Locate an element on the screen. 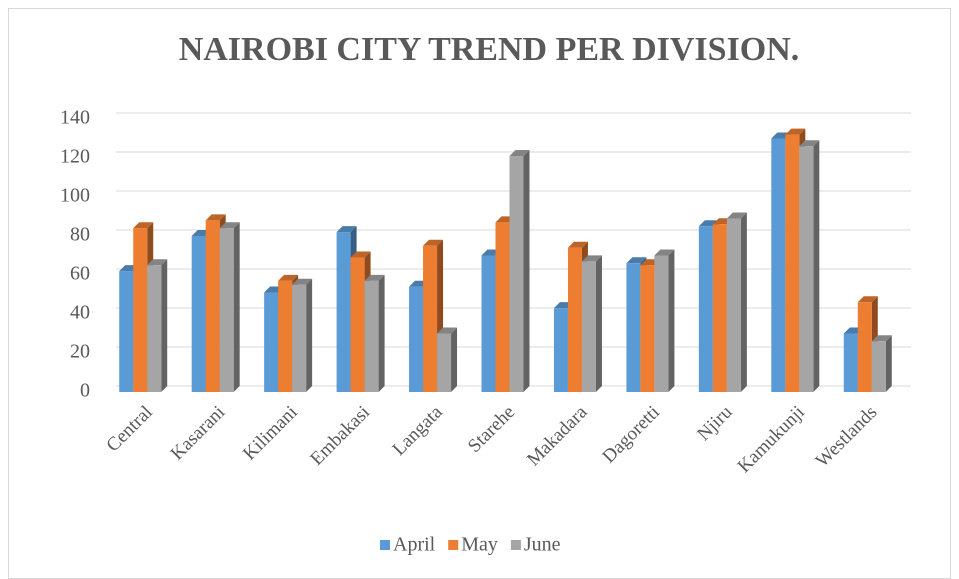 Image resolution: width=959 pixels, height=579 pixels. y-tick-label: 140 is located at coordinates (75, 118).